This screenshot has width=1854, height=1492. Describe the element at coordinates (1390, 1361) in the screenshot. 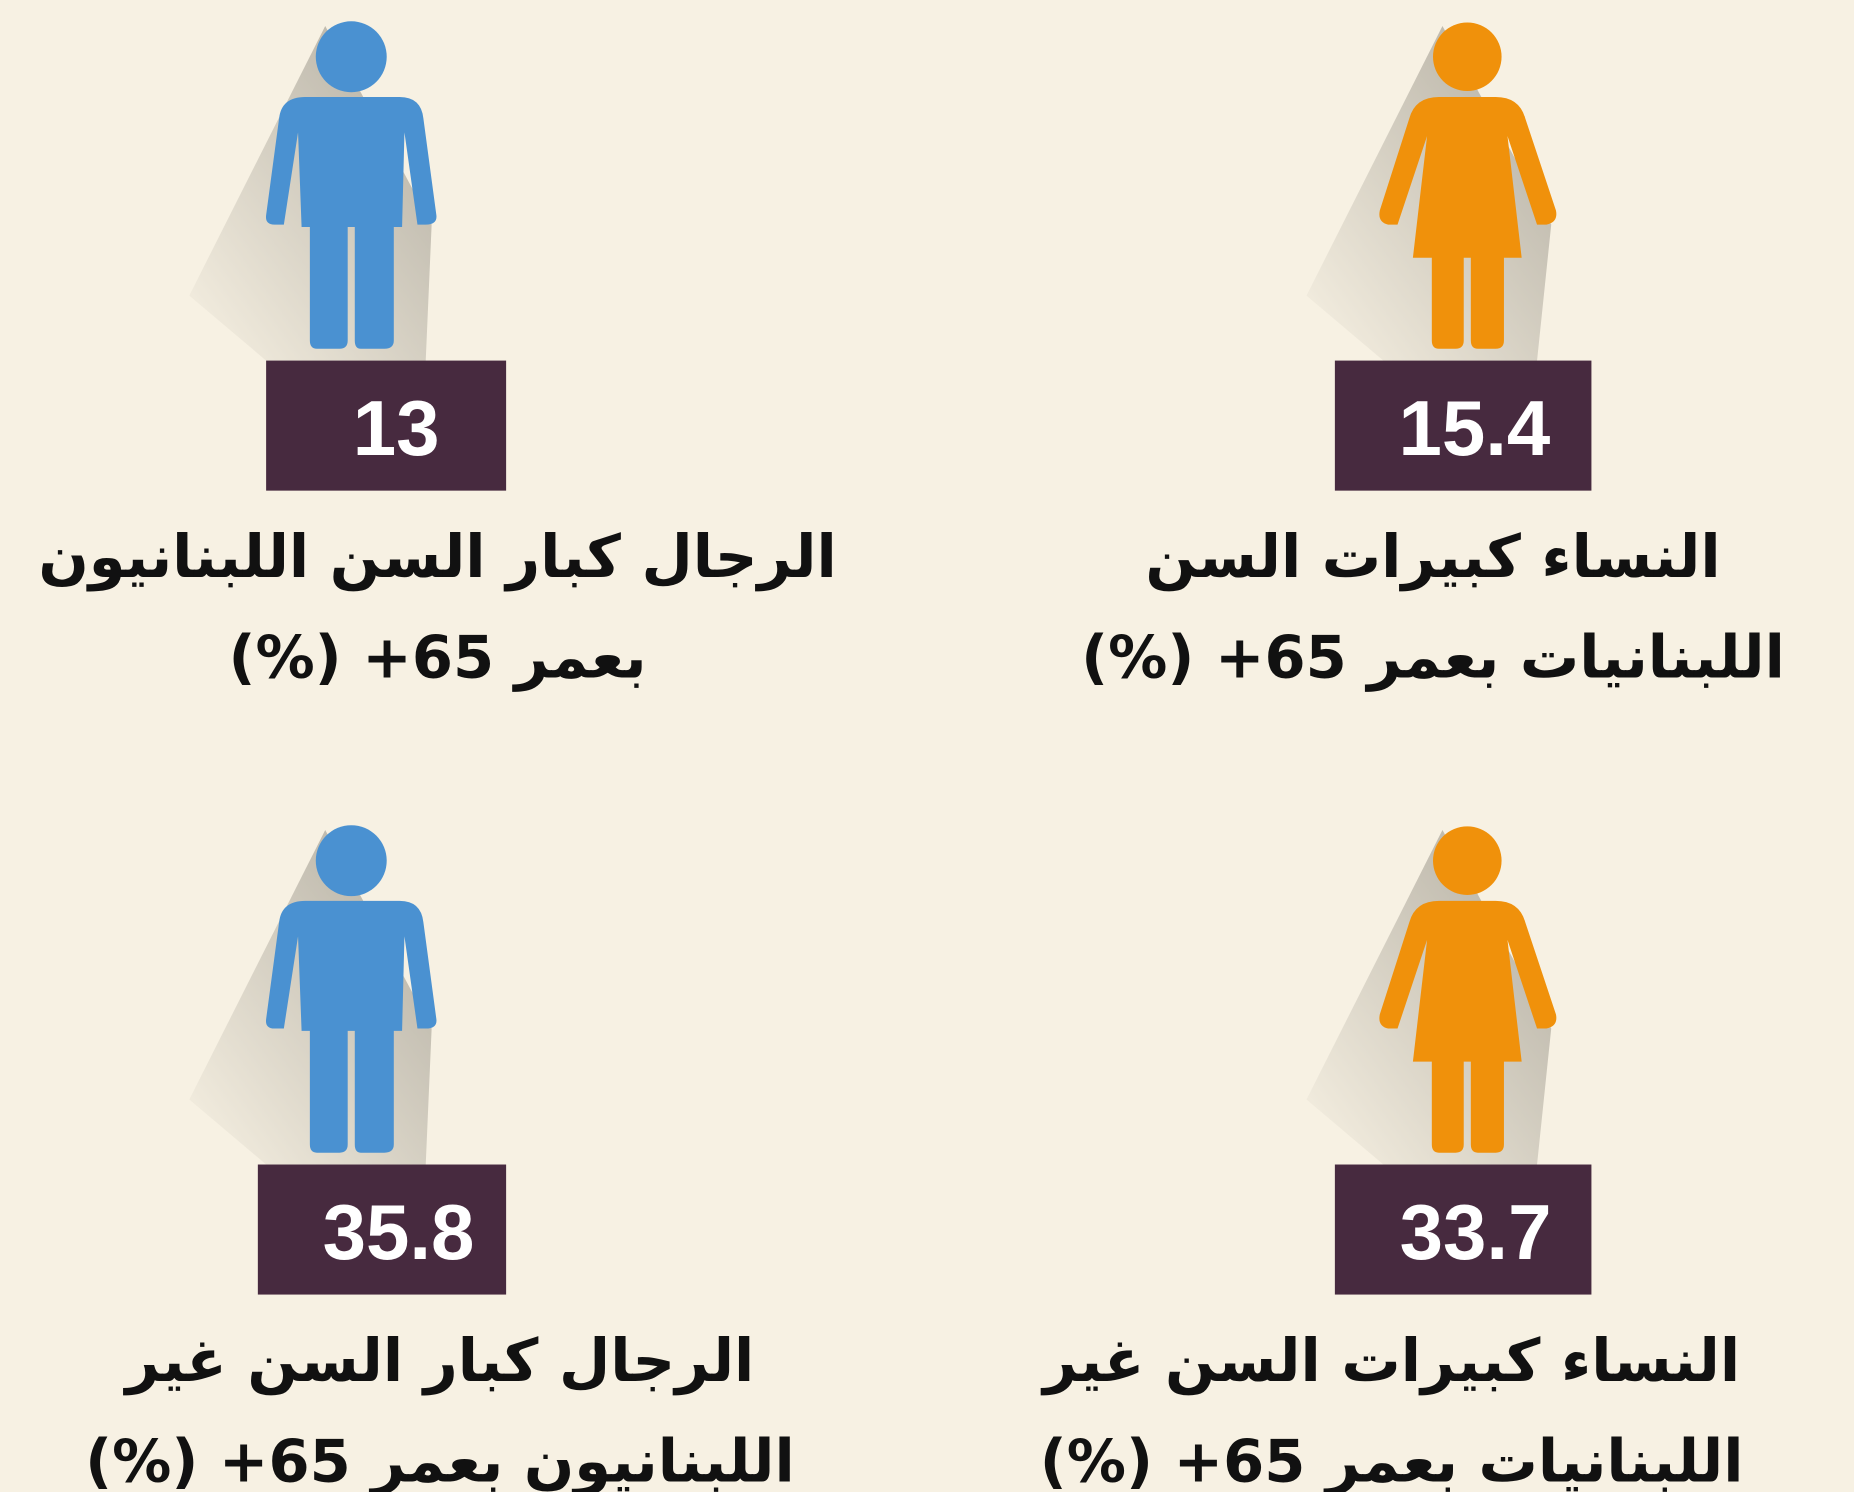

I see `panel-label: النساء كبيرات السن غير` at that location.